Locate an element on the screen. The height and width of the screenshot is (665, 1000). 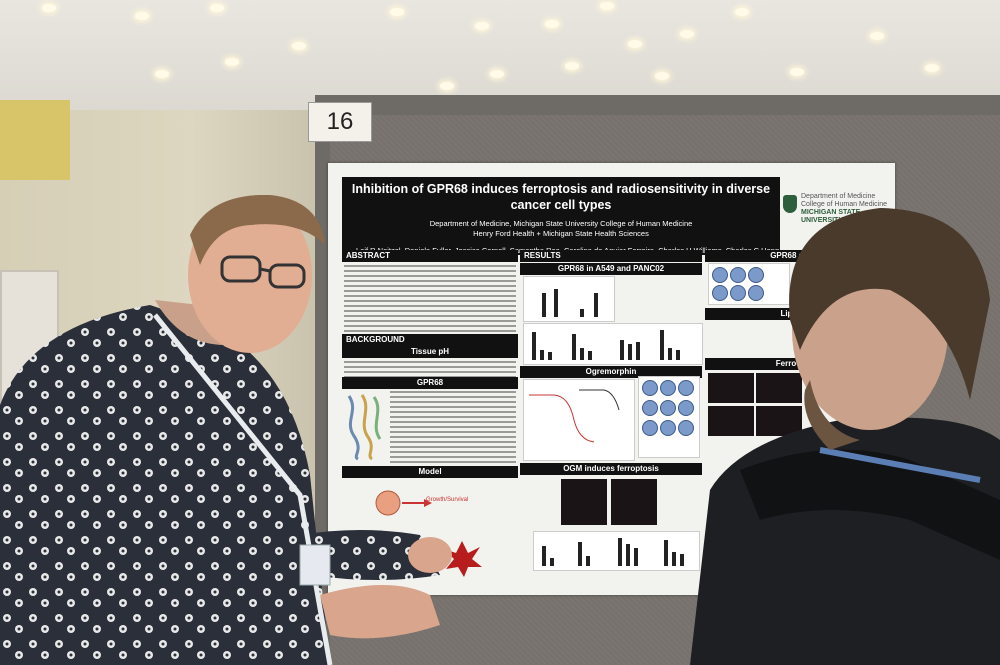
section-ogm-ferroptosis: OGM induces ferroptosis is located at coordinates (611, 469).